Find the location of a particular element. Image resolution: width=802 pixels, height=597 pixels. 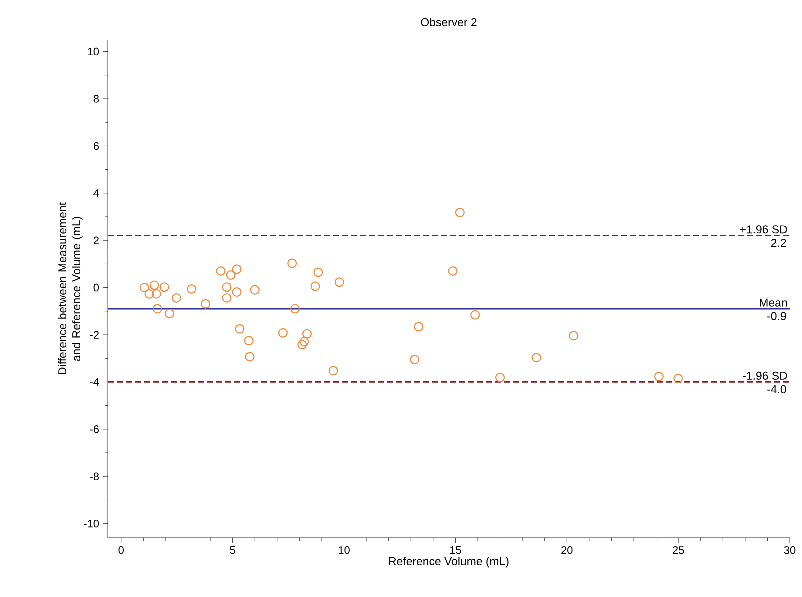

y-tick-label: -8 is located at coordinates (95, 476).